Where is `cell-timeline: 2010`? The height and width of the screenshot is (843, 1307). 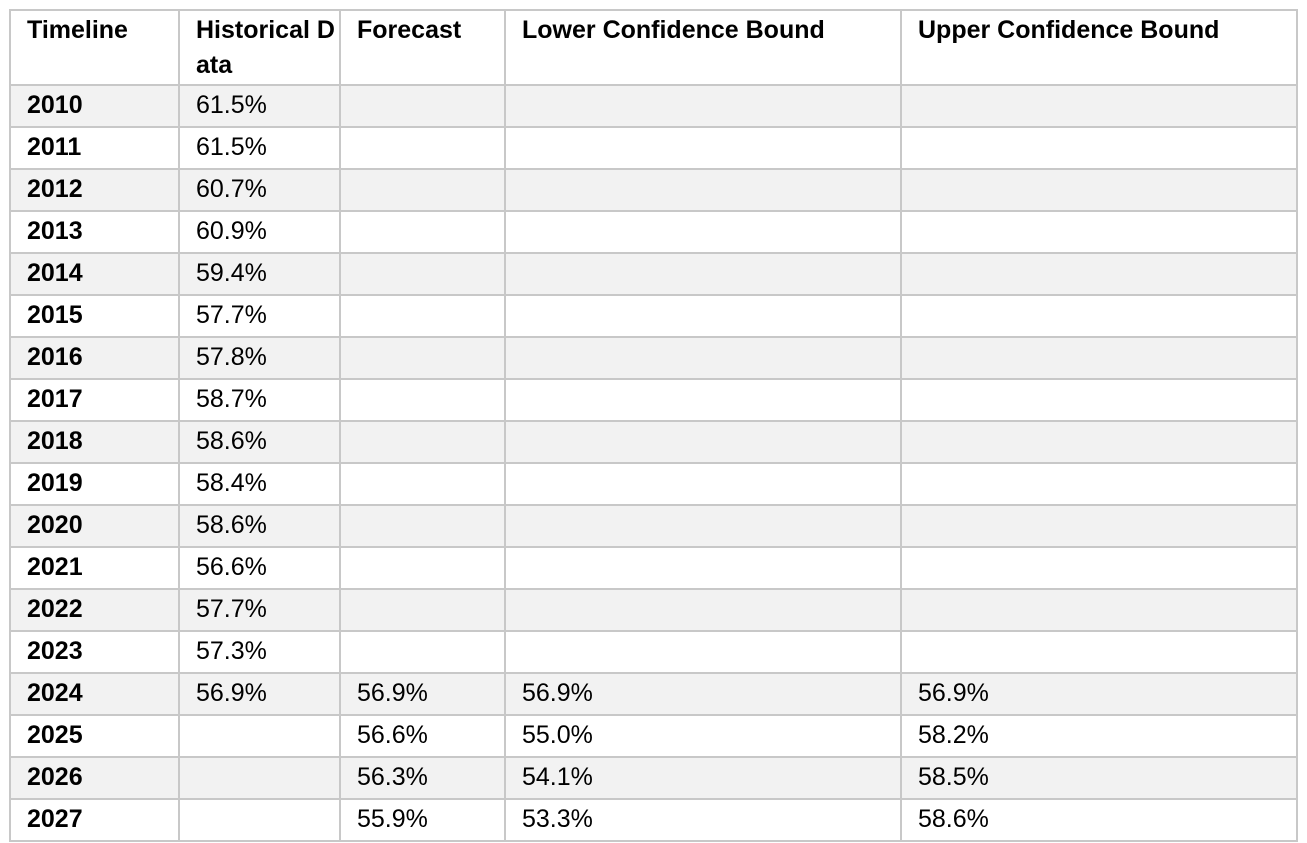 cell-timeline: 2010 is located at coordinates (94, 106).